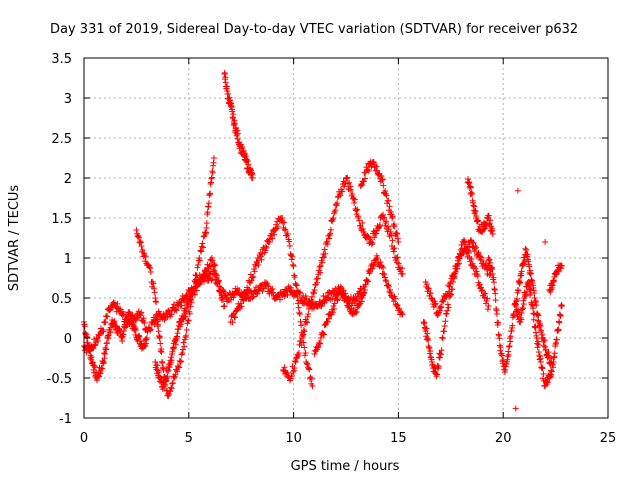 This screenshot has width=640, height=480. I want to click on y-tick-label: 3, so click(68, 99).